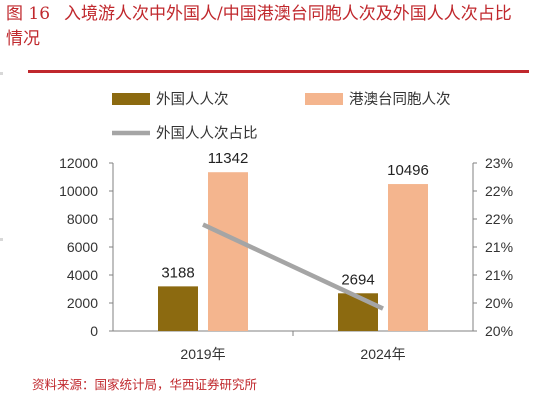  Describe the element at coordinates (278, 71) in the screenshot. I see `title-rule` at that location.